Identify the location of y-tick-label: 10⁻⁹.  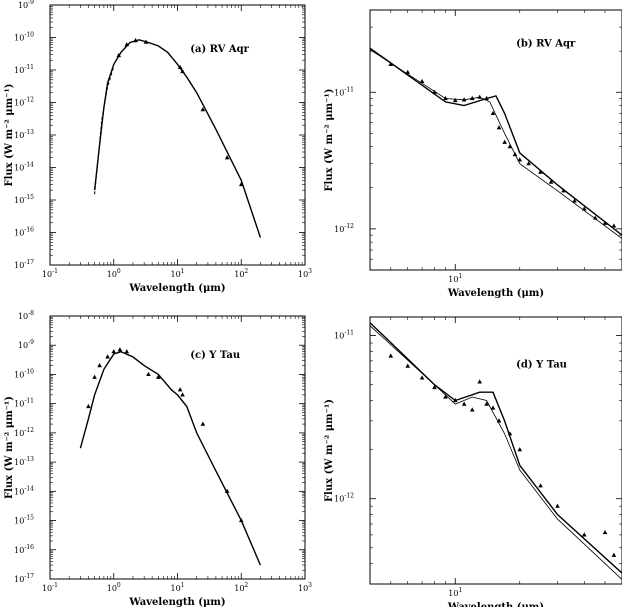
(26, 5).